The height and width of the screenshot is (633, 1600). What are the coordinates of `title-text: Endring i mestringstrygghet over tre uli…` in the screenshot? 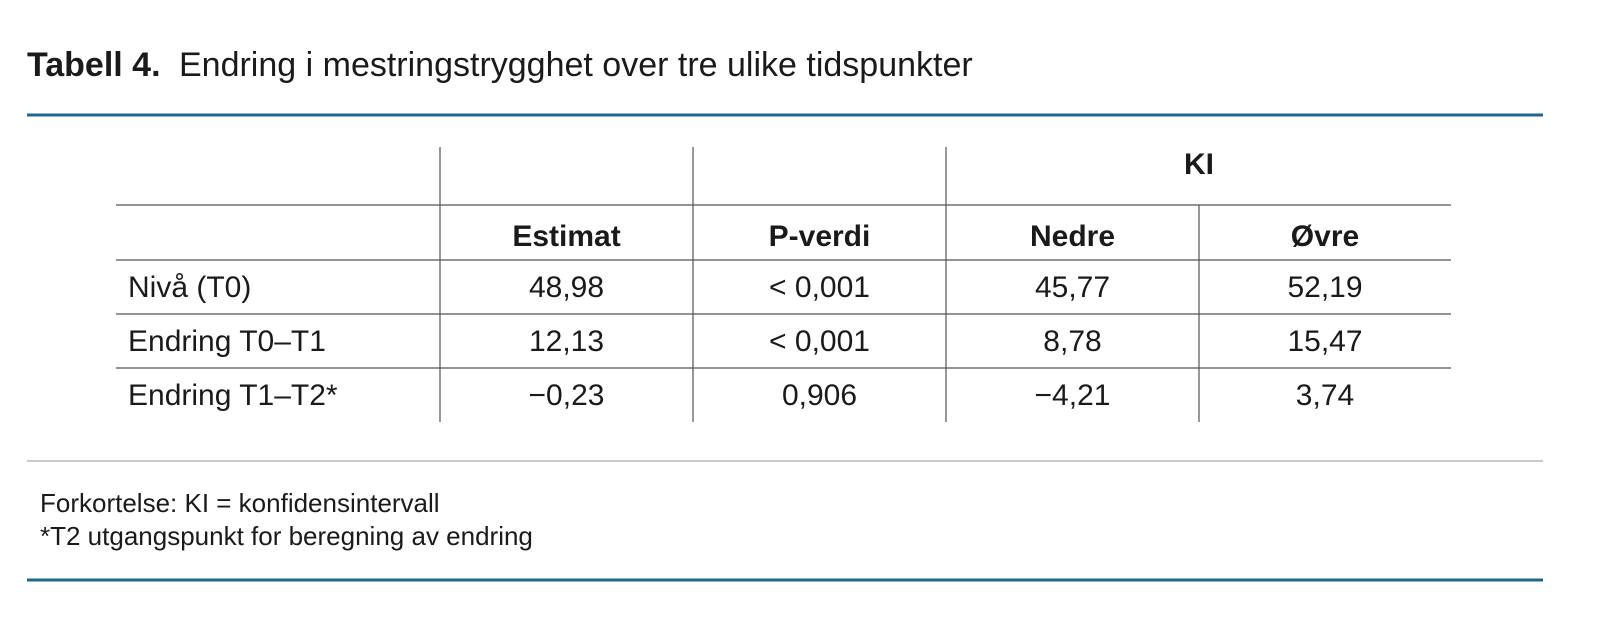 It's located at (576, 65).